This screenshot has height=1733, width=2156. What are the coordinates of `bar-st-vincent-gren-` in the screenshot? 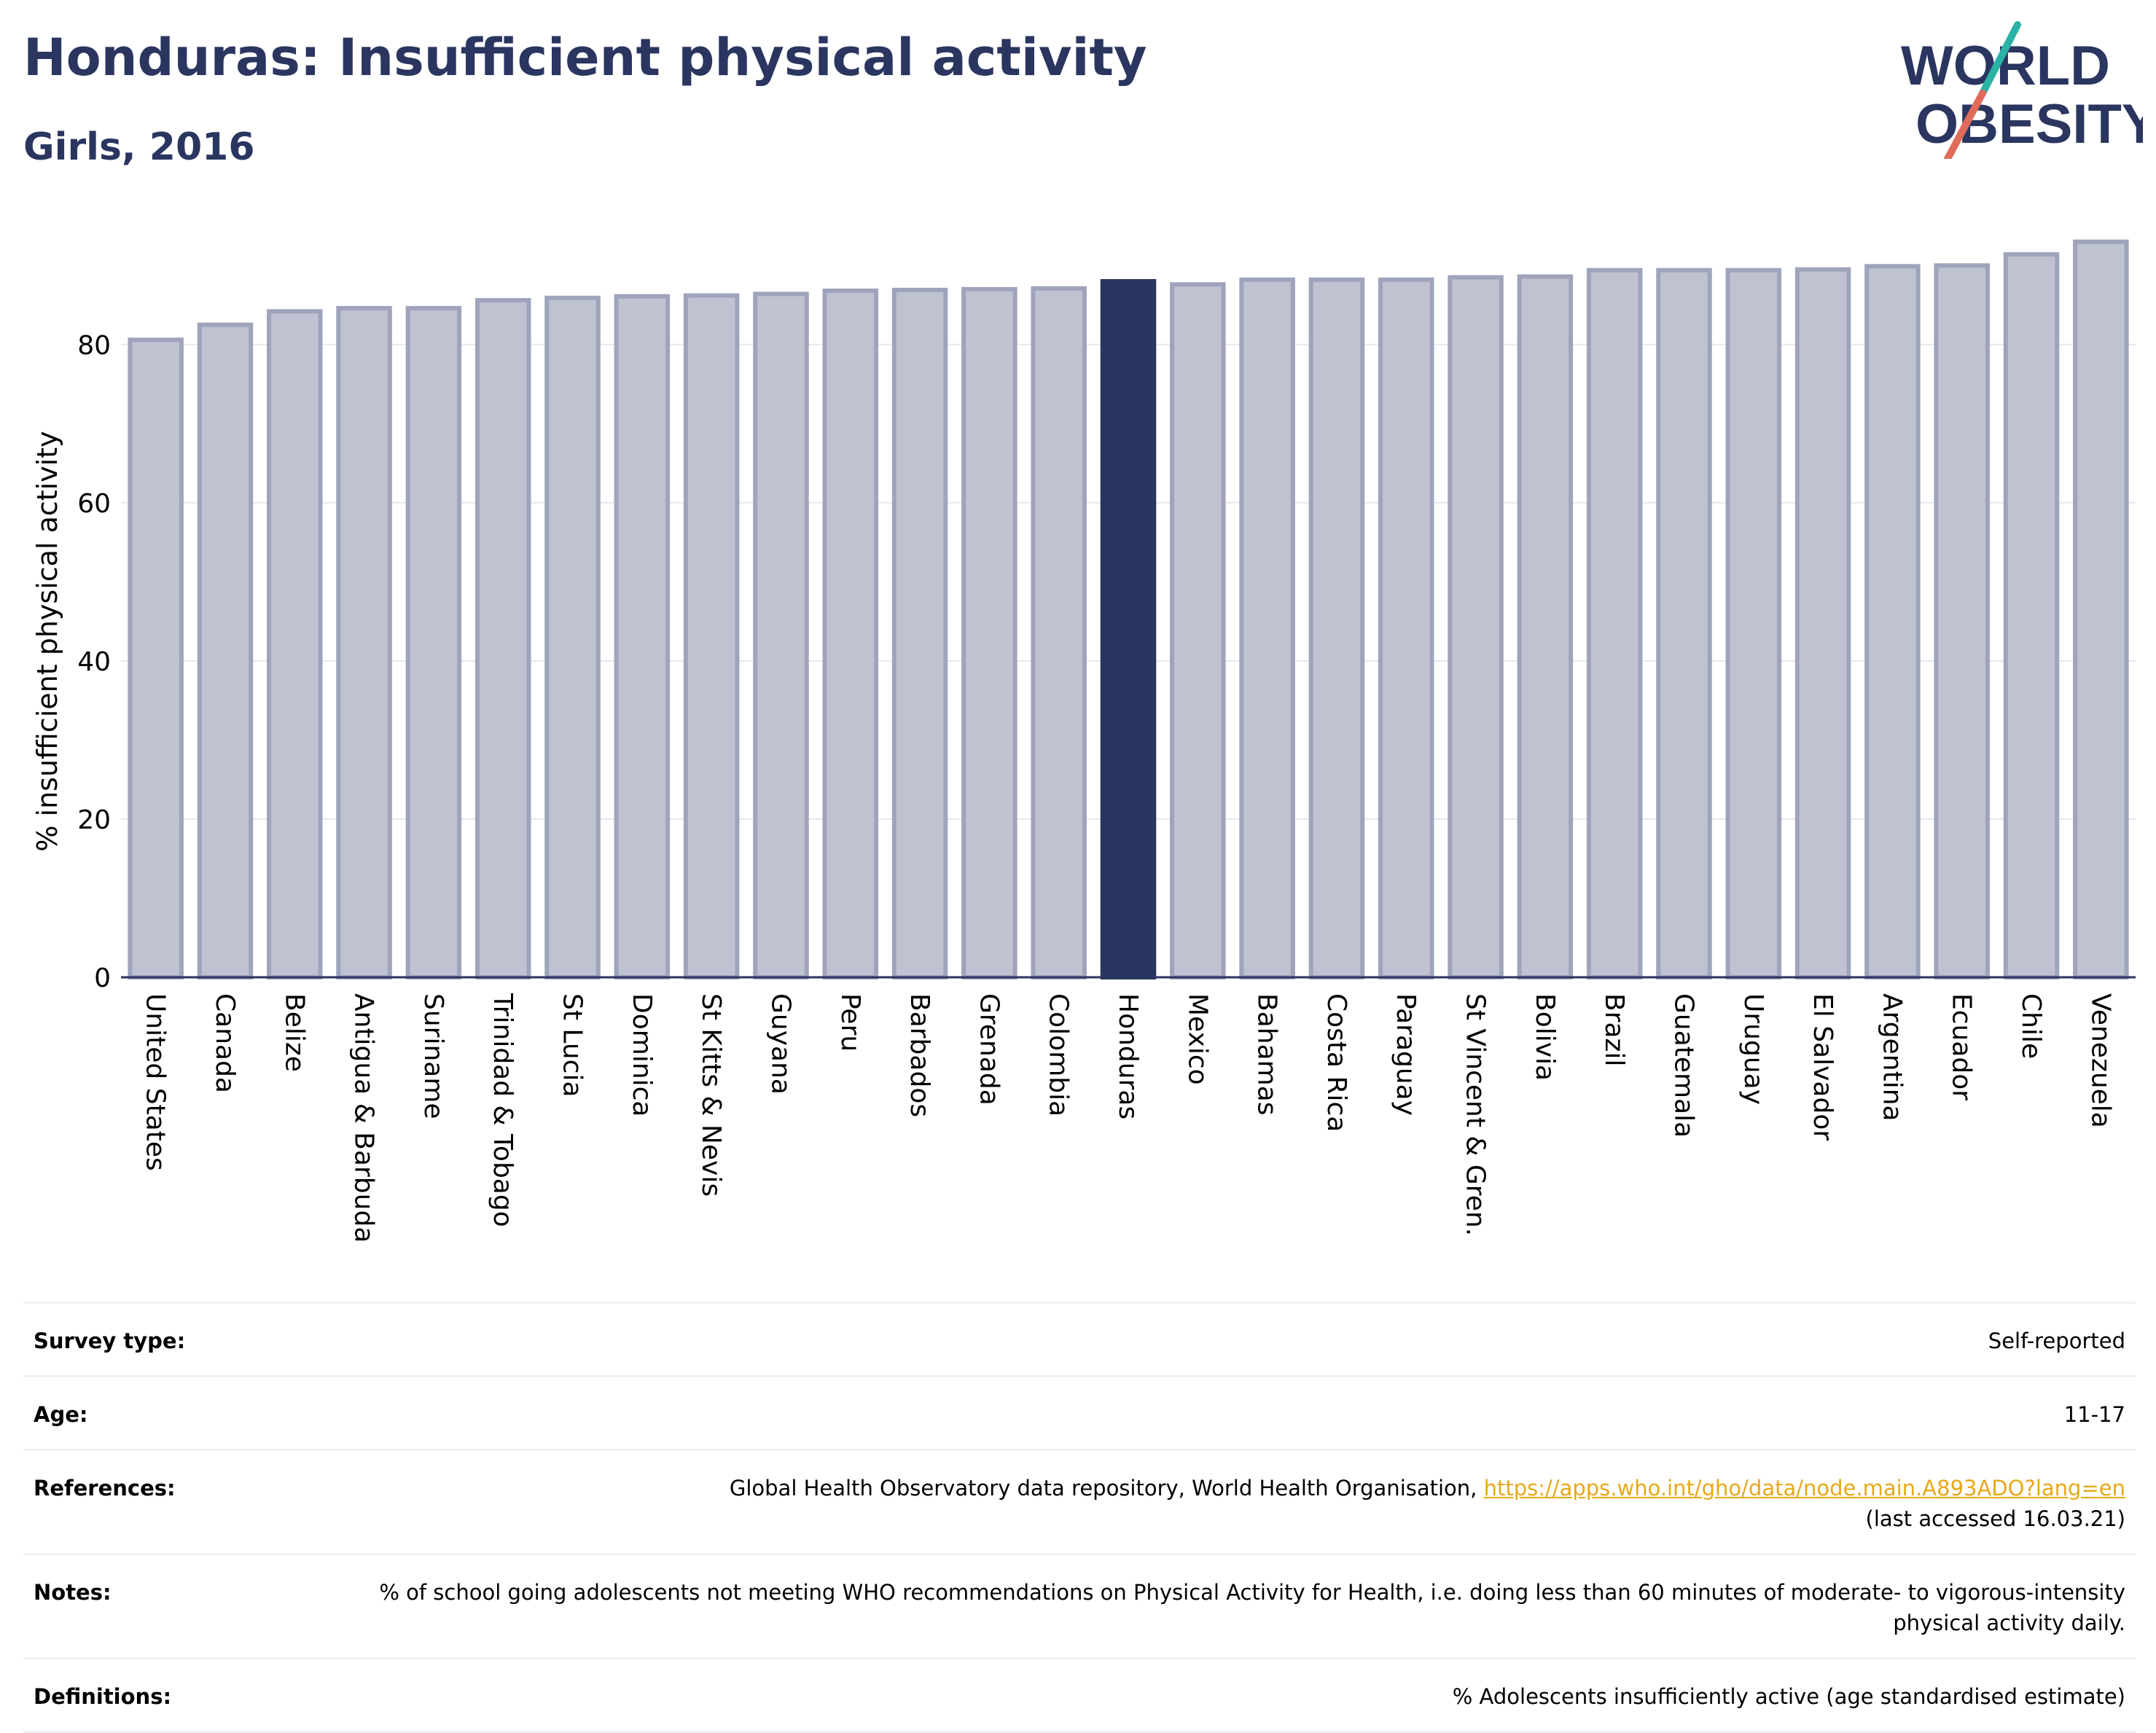 It's located at (1476, 627).